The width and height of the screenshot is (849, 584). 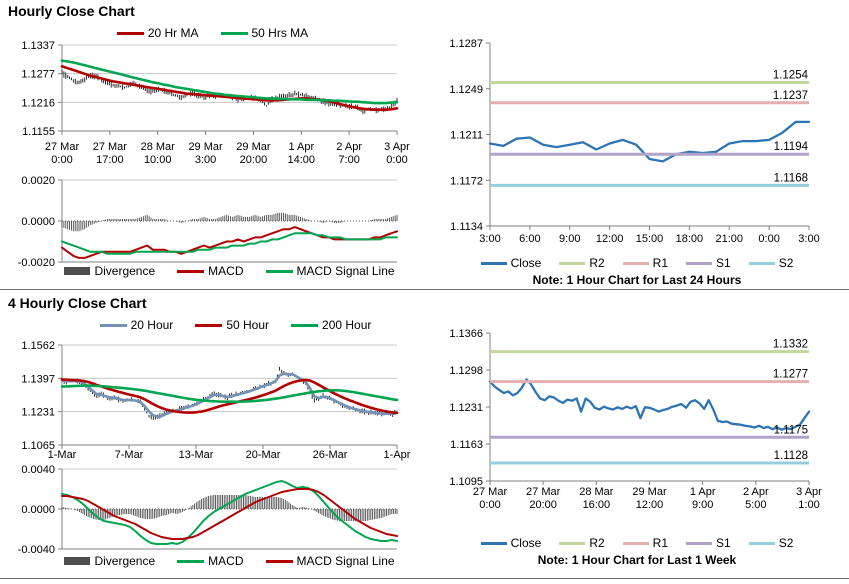 I want to click on legend-item-20hr-ma: 20 Hr MA, so click(x=157, y=33).